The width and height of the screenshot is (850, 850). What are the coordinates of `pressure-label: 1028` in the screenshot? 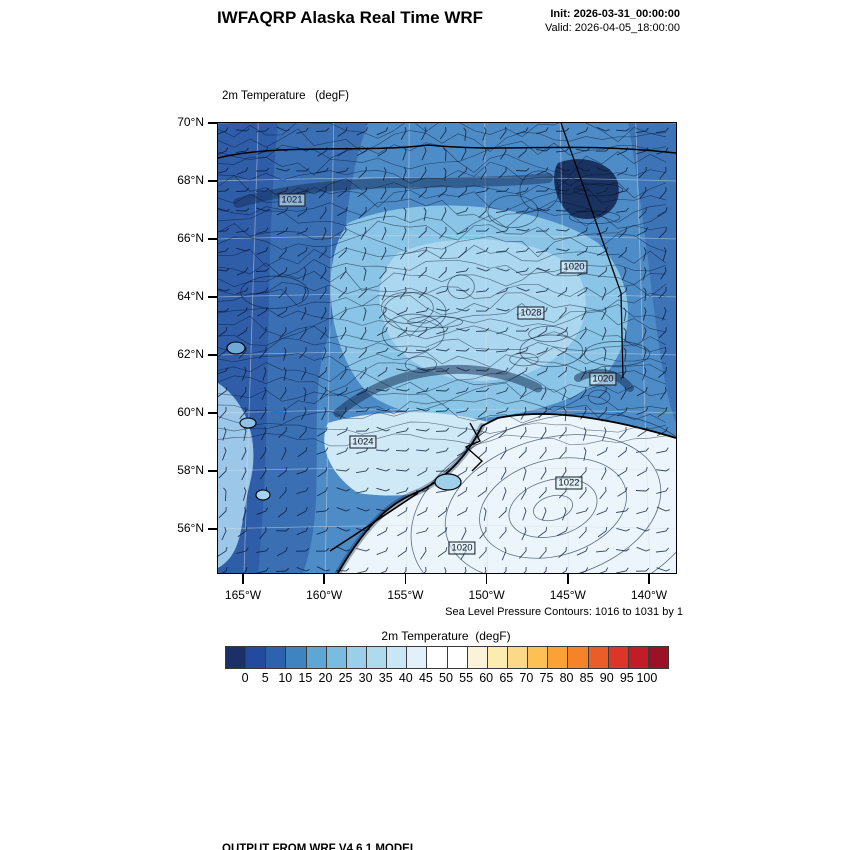 It's located at (531, 313).